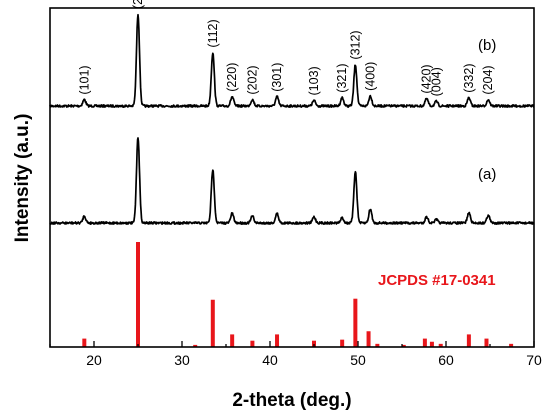 This screenshot has width=550, height=417. Describe the element at coordinates (355, 44) in the screenshot. I see `peak-label: (312)` at that location.